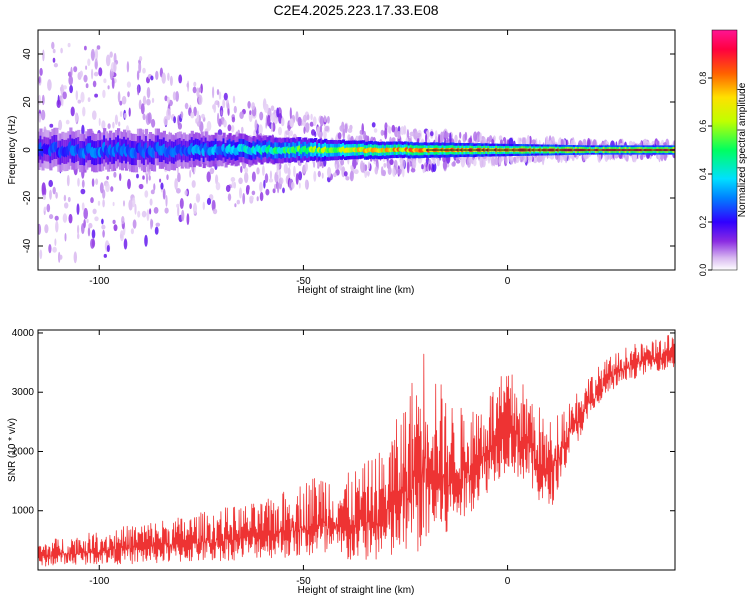 This screenshot has height=600, width=750. Describe the element at coordinates (12, 450) in the screenshot. I see `snr-y-label: SNR (10 * v/v)` at that location.